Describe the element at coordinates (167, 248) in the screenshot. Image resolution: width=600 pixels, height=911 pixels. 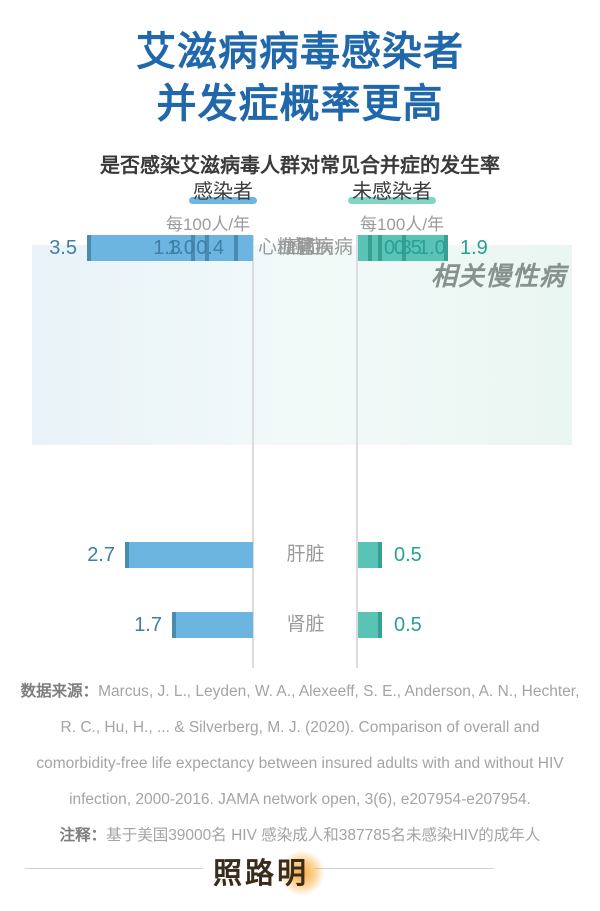
I see `infected-value: 1.3` at that location.